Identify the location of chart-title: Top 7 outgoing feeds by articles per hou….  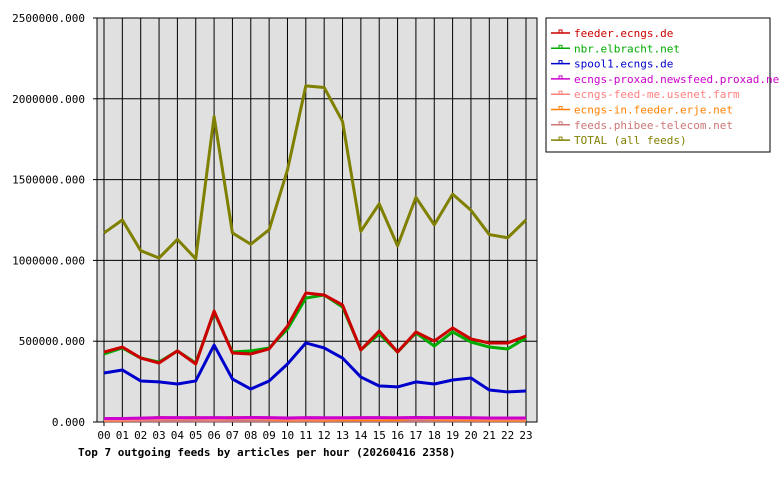
(267, 452).